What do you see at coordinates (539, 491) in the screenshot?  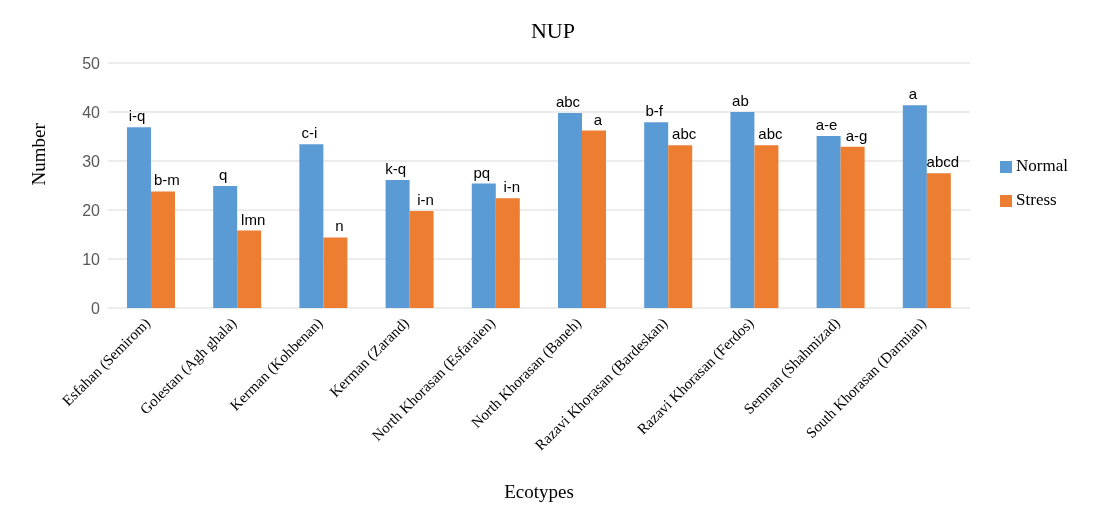 I see `x-axis-title: Ecotypes` at bounding box center [539, 491].